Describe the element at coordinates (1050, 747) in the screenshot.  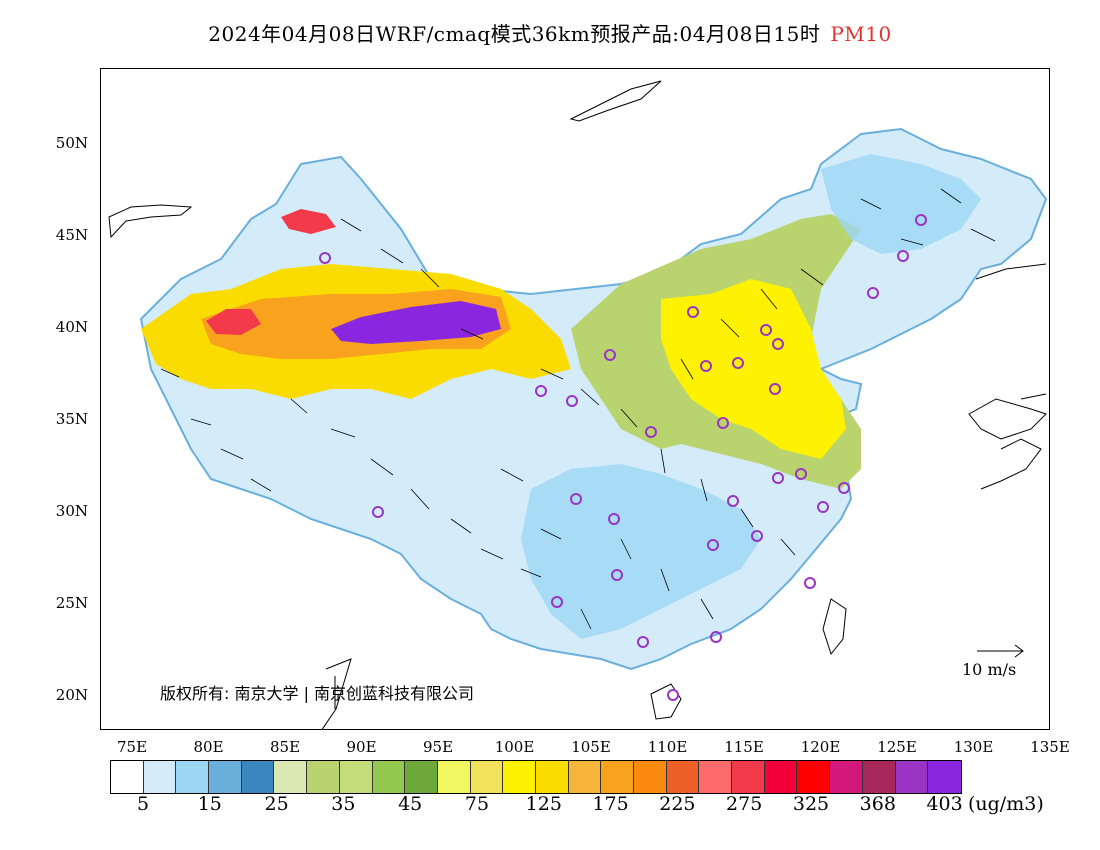
I see `longitude-label: 135E` at that location.